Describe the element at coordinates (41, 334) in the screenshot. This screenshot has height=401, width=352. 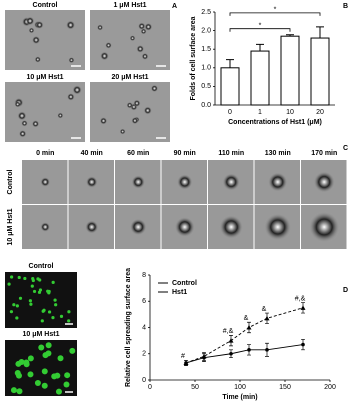
I see `image-label: 10 μM Hst1` at that location.